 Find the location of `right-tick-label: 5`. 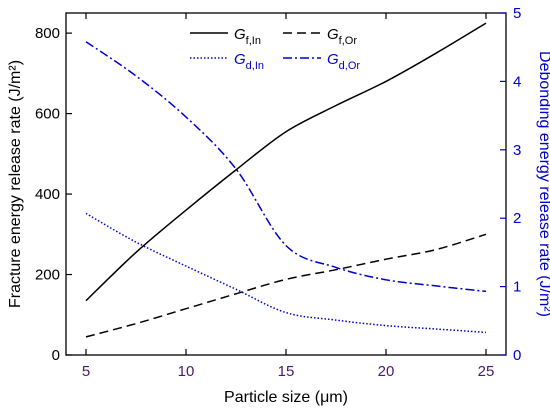

right-tick-label: 5 is located at coordinates (517, 13).